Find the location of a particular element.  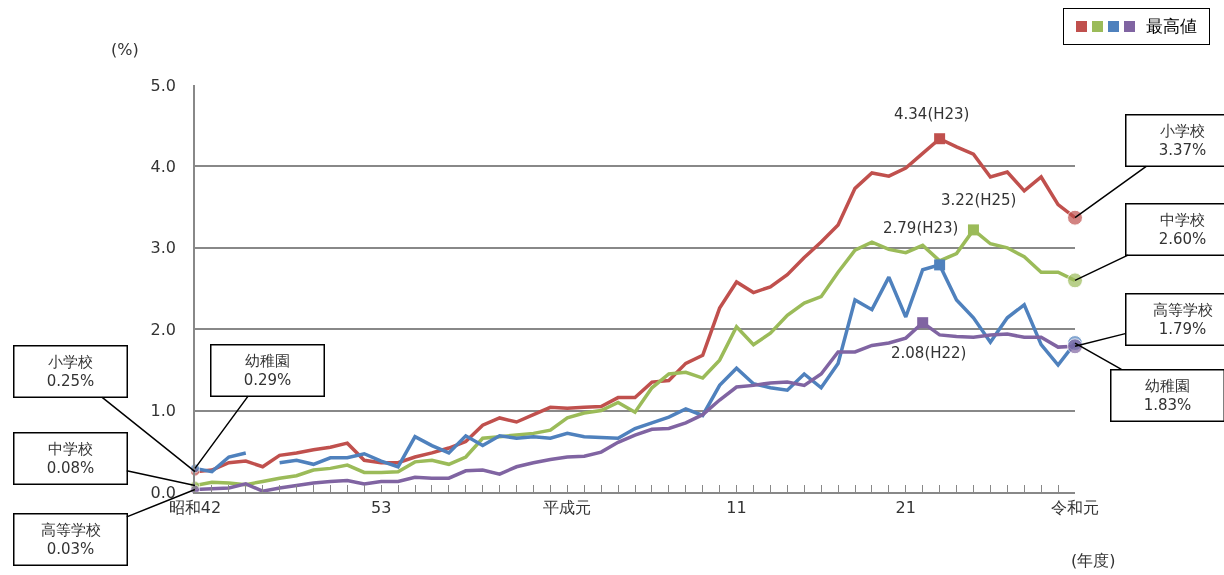

y-axis-title: (%) is located at coordinates (125, 49).